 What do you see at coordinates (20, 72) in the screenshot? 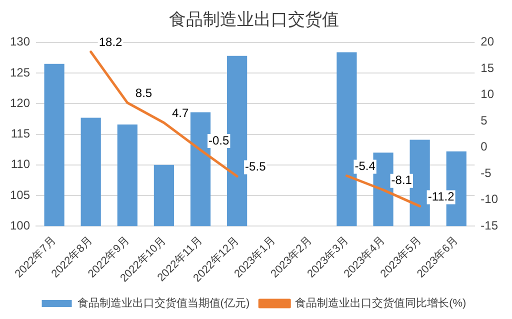
I see `y-tick-label: 125` at bounding box center [20, 72].